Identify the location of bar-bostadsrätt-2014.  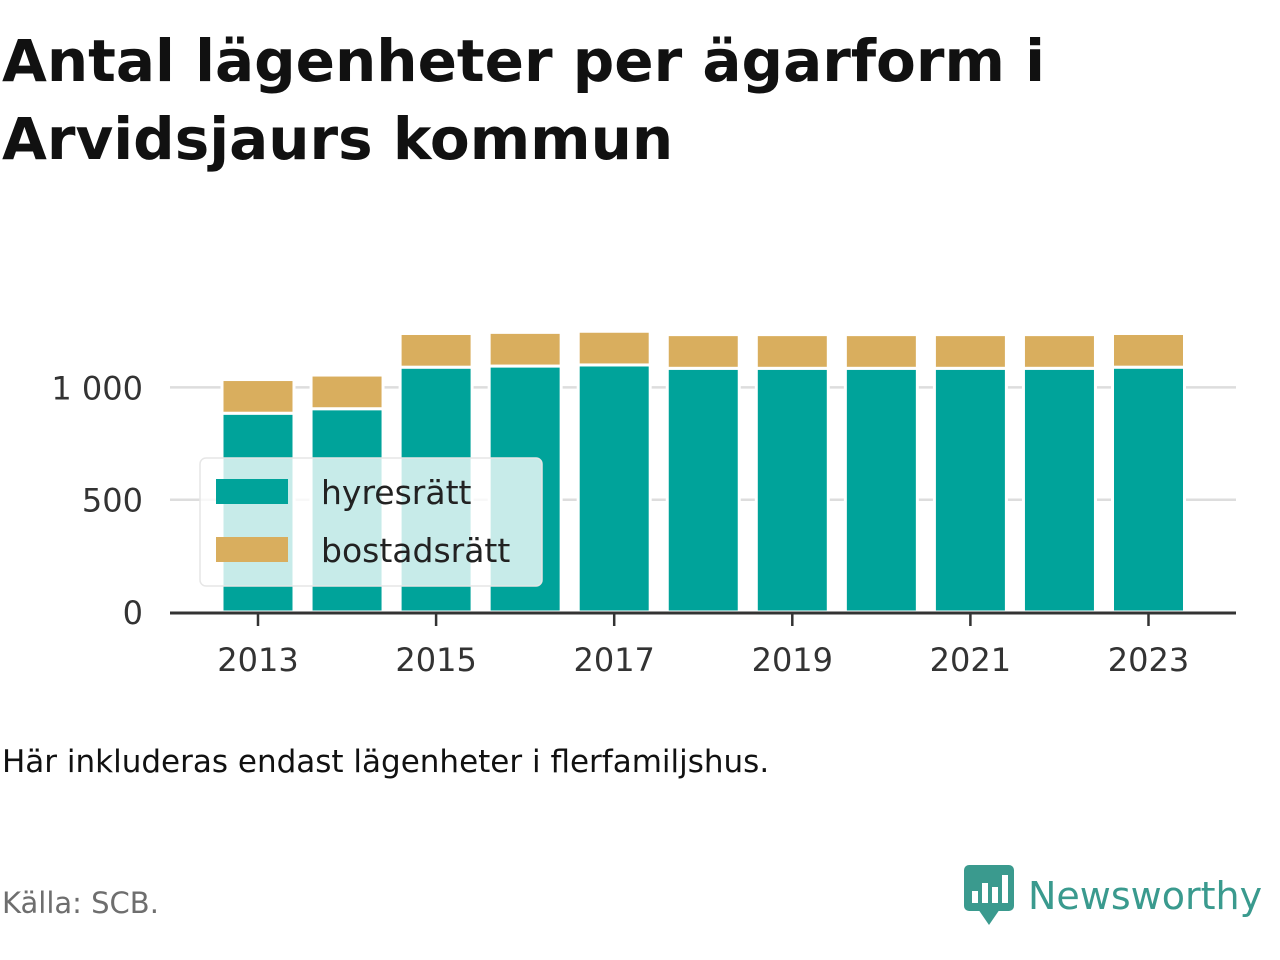
(347, 392).